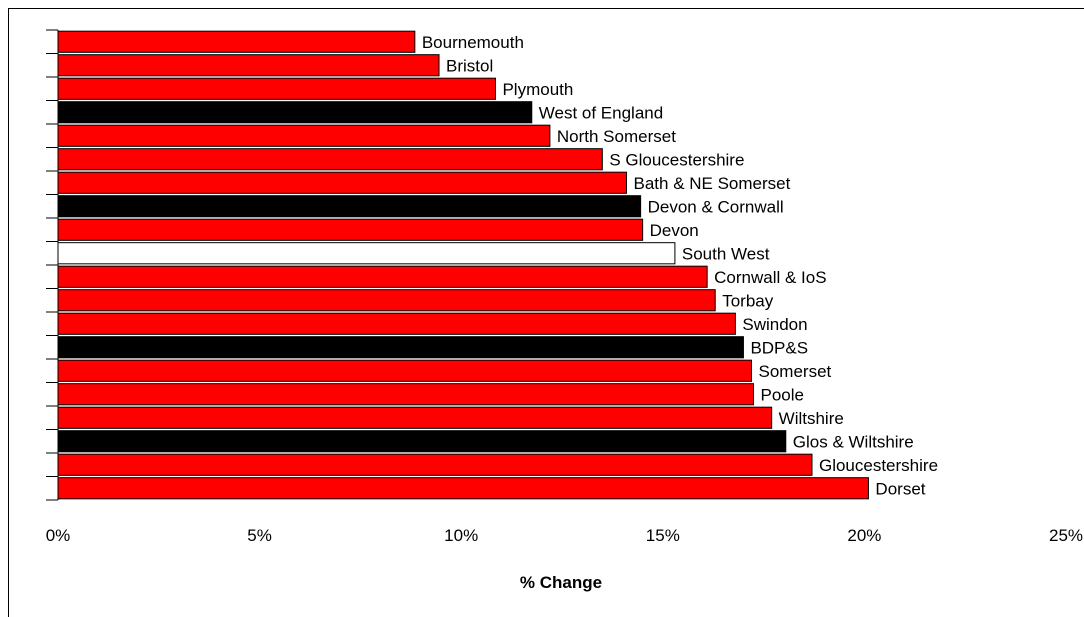  Describe the element at coordinates (864, 535) in the screenshot. I see `x-tick-label: 20%` at that location.